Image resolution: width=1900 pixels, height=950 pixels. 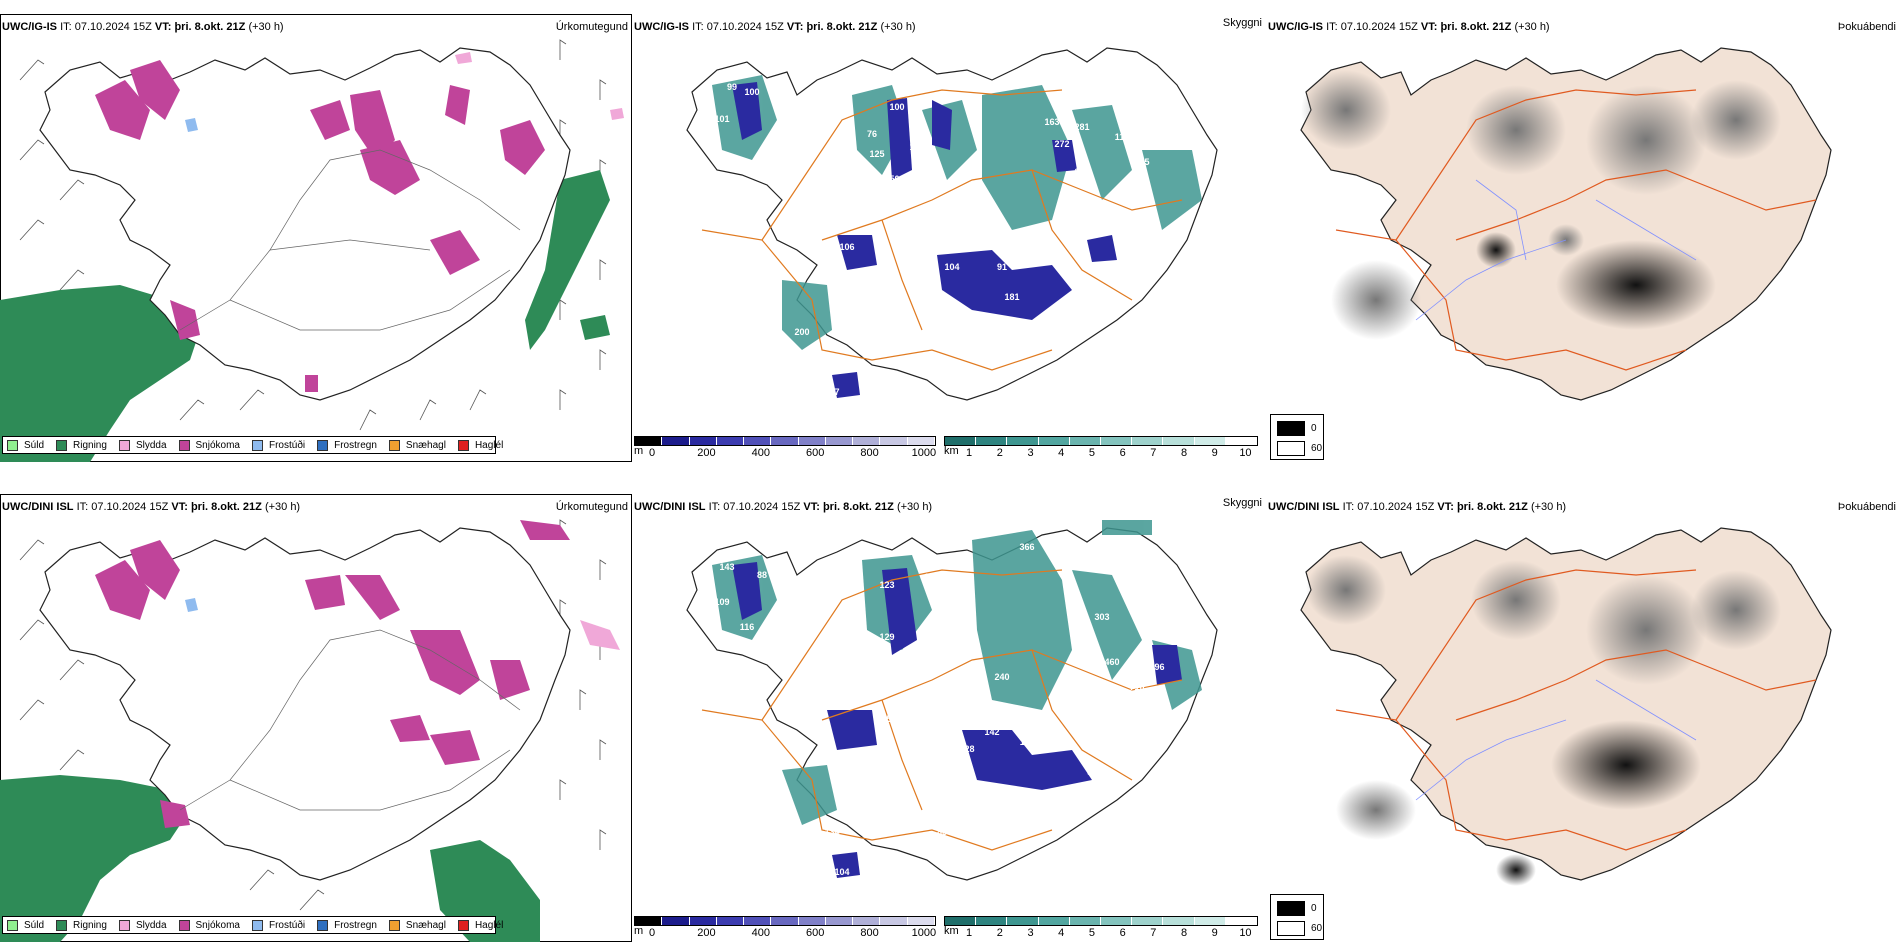 I want to click on peak-height-label: 92, so click(x=1052, y=262).